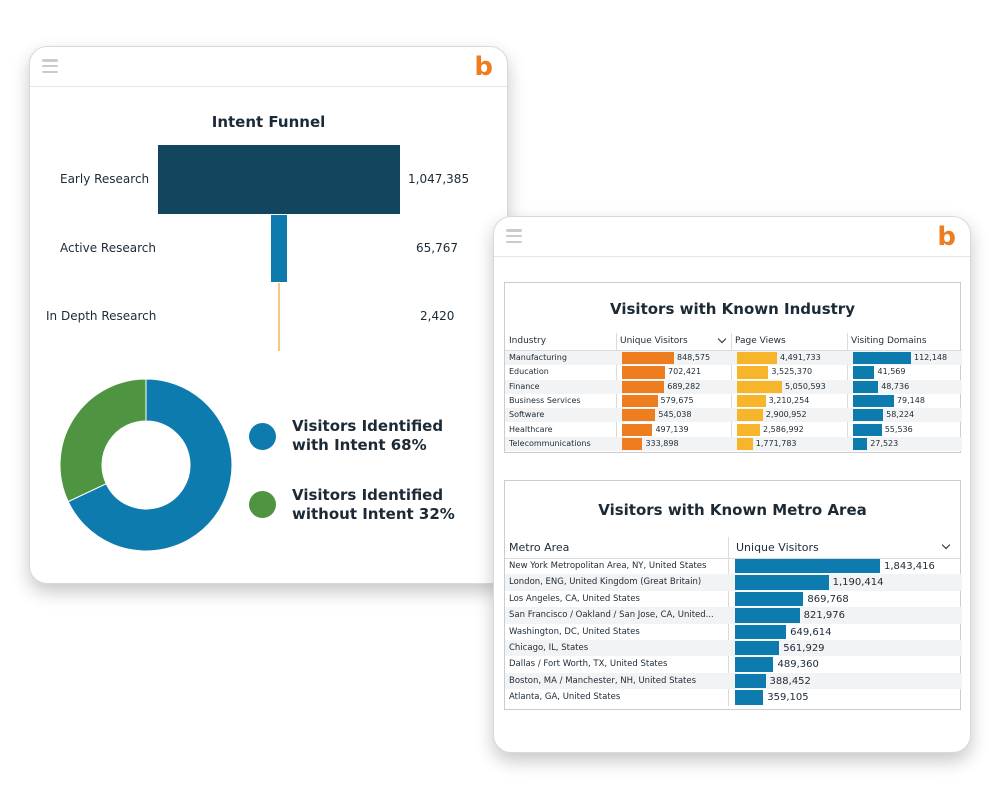  Describe the element at coordinates (898, 429) in the screenshot. I see `industry-bar-value: 55,536` at that location.